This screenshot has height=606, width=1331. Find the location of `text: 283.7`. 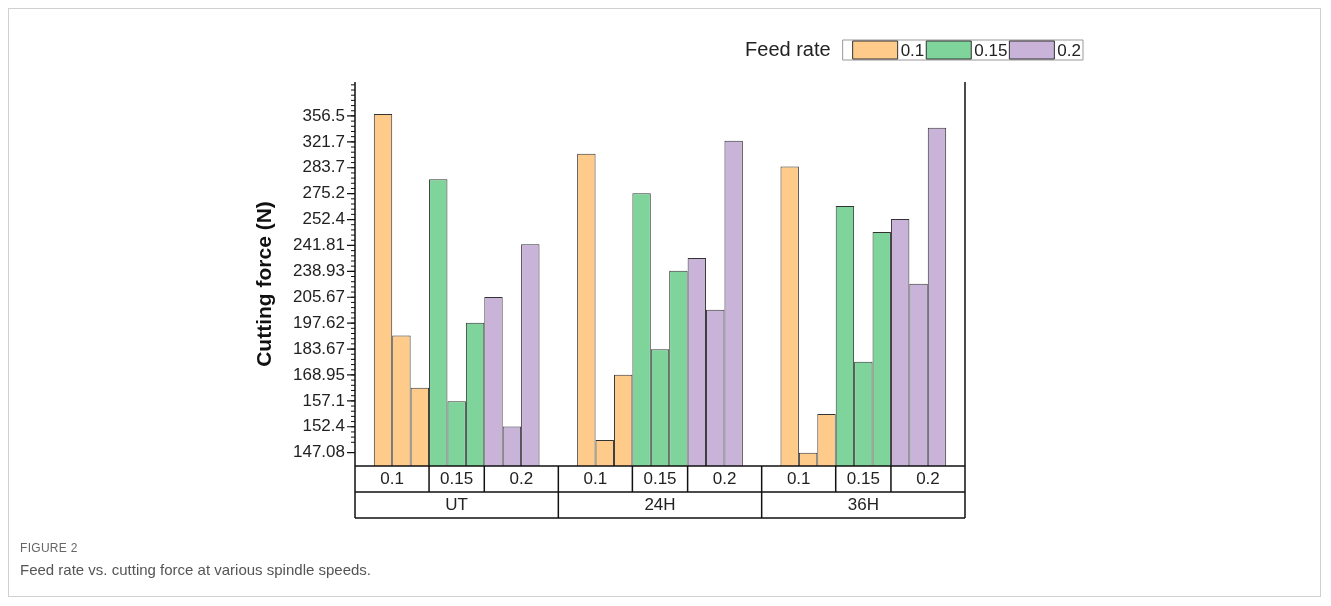

text: 283.7 is located at coordinates (323, 167).